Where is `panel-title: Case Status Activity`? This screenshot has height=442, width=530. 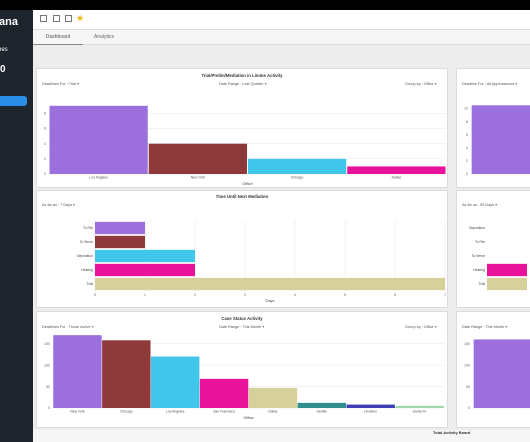
panel-title: Case Status Activity is located at coordinates (242, 318).